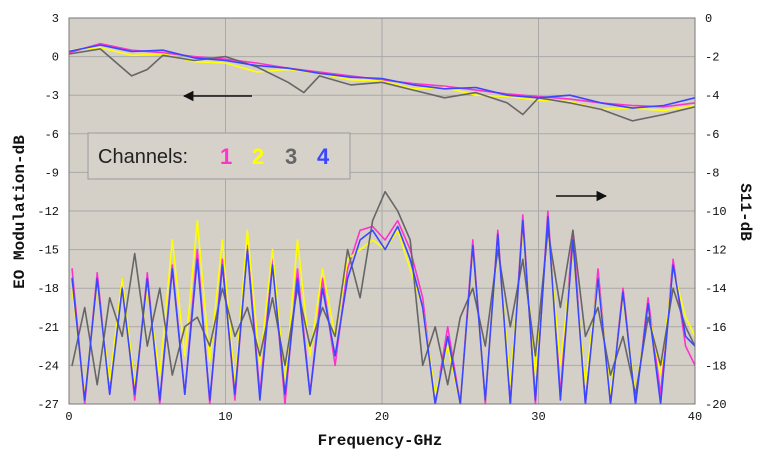 Image resolution: width=757 pixels, height=449 pixels. I want to click on right-tick-label: -10, so click(716, 212).